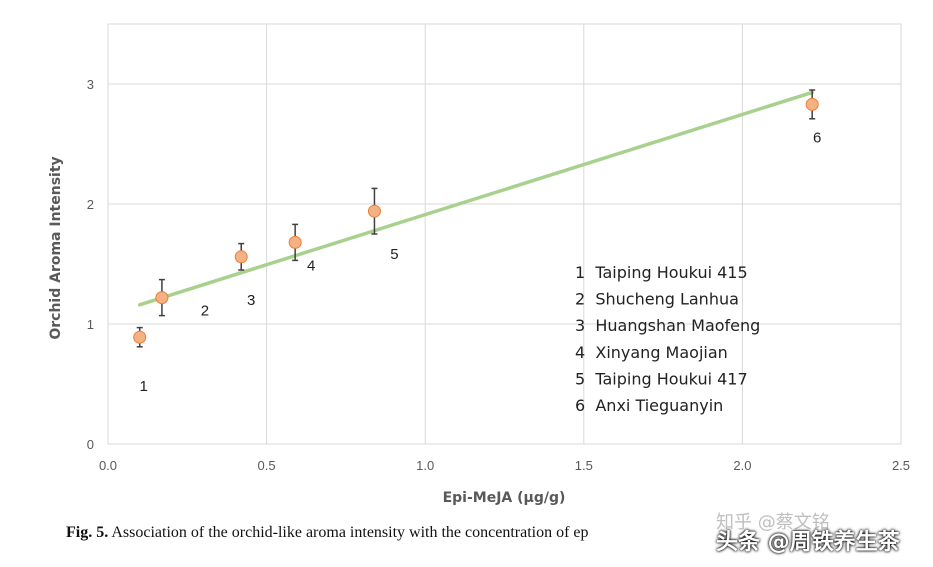 Image resolution: width=933 pixels, height=567 pixels. I want to click on legend-entry: 4 Xinyang Maojian, so click(651, 352).